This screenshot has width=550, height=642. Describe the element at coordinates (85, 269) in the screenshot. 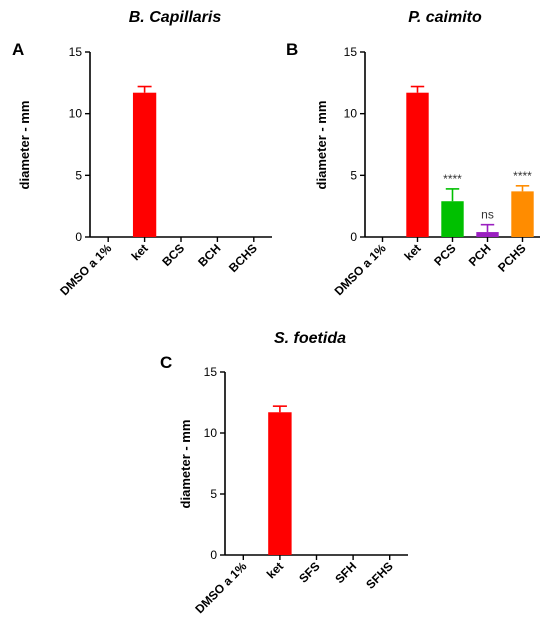

I see `panel-a-x-tick-label: DMSO a 1%` at that location.